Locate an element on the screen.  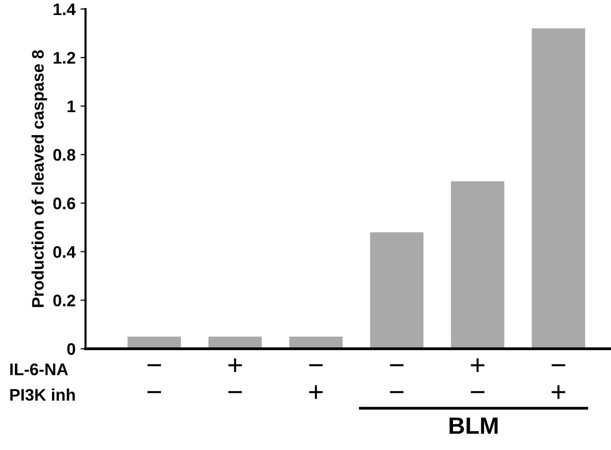
y-tick-label: 0.6 is located at coordinates (64, 204).